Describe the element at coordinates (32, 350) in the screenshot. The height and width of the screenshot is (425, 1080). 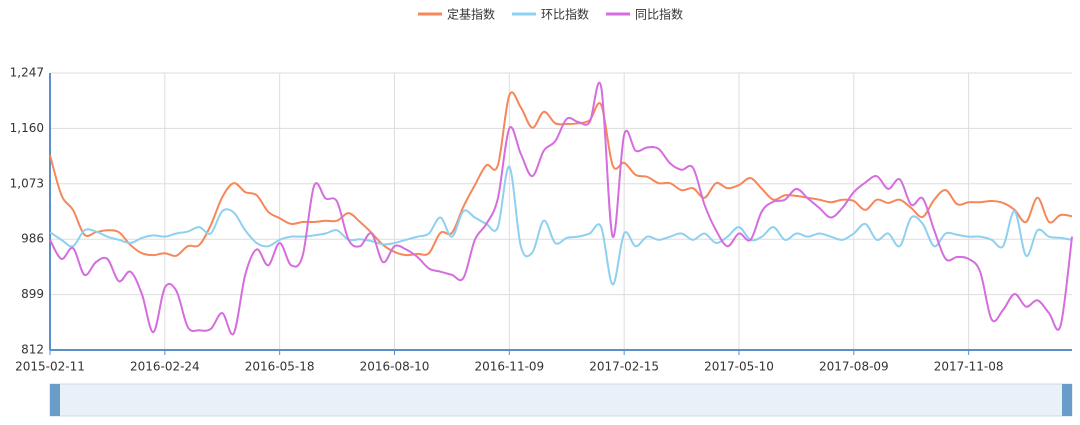
I see `y-tick-label: 812` at that location.